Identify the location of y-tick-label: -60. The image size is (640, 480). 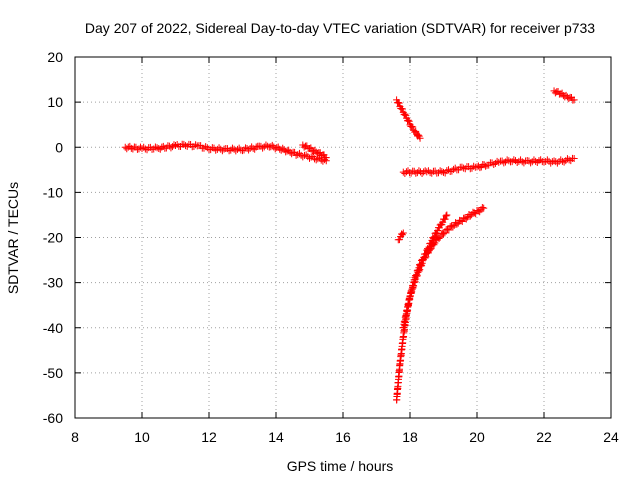
(53, 418).